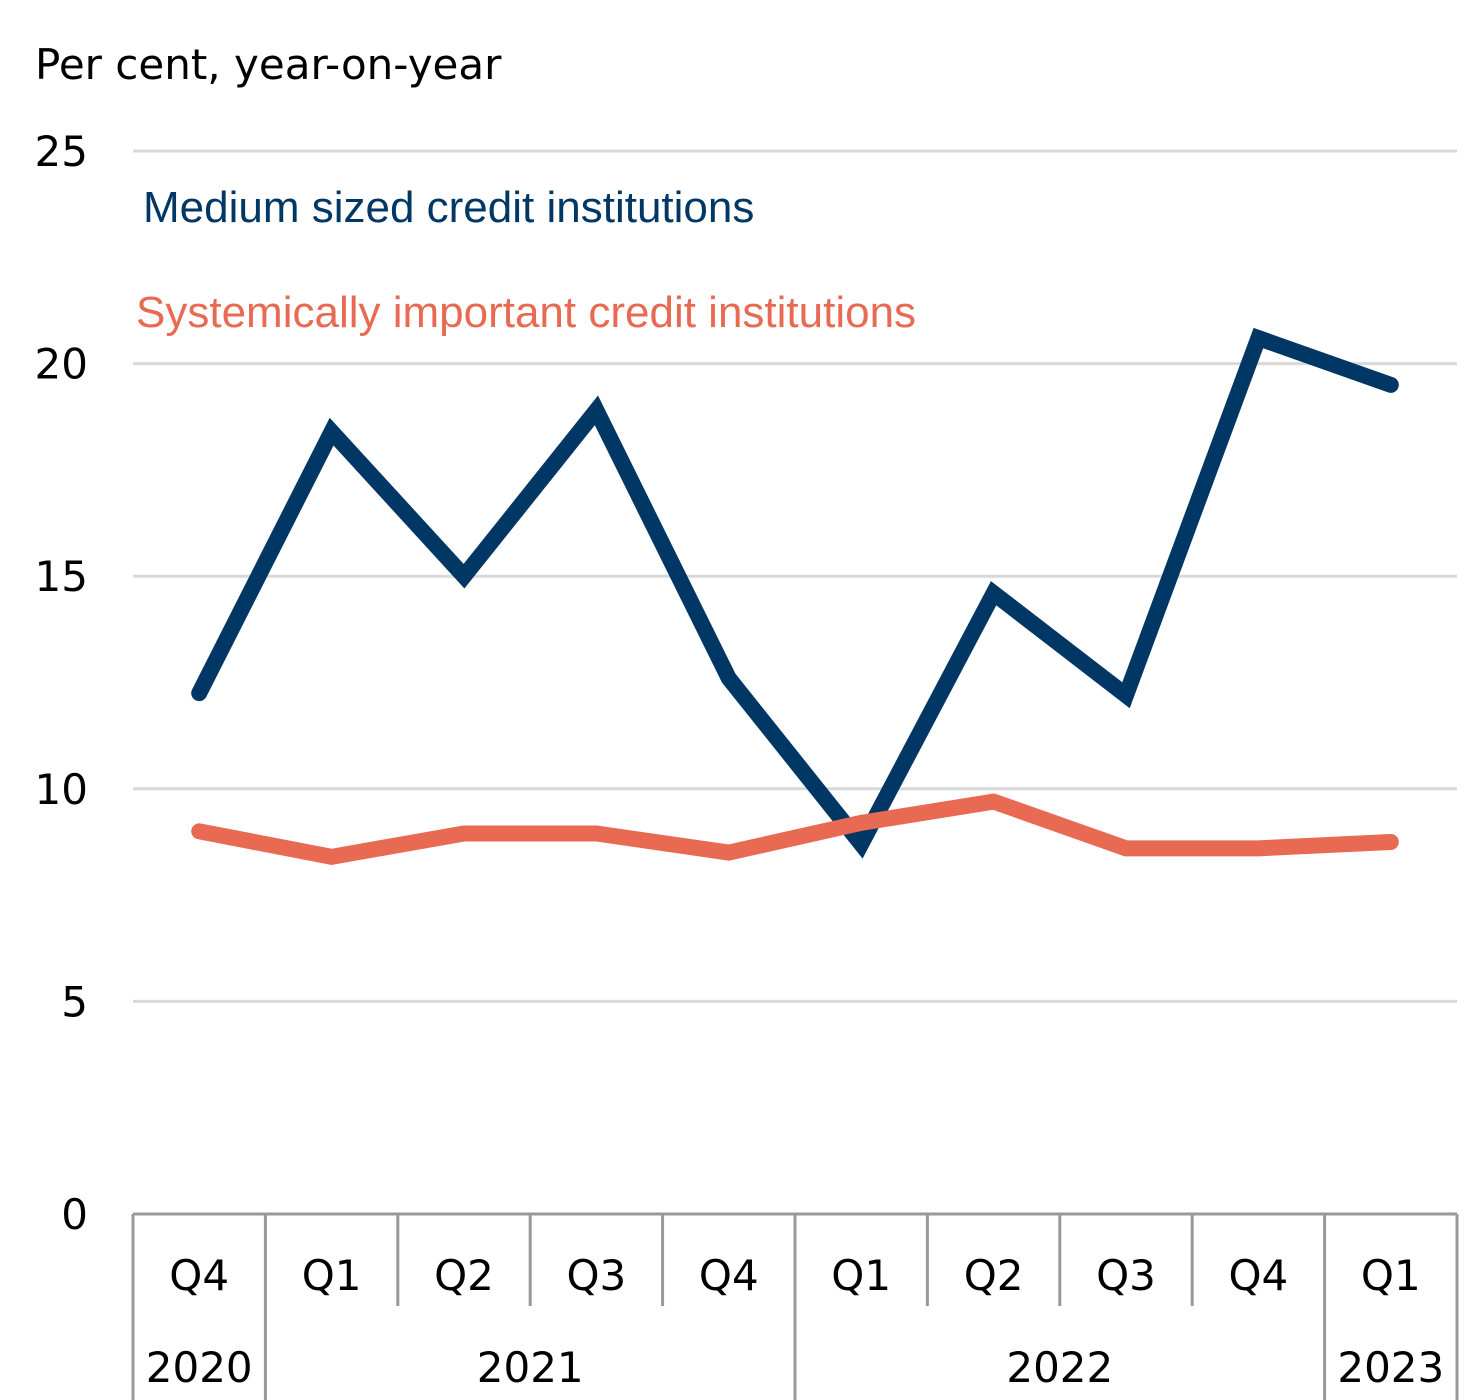  What do you see at coordinates (74, 1001) in the screenshot?
I see `y-tick-label: 5` at bounding box center [74, 1001].